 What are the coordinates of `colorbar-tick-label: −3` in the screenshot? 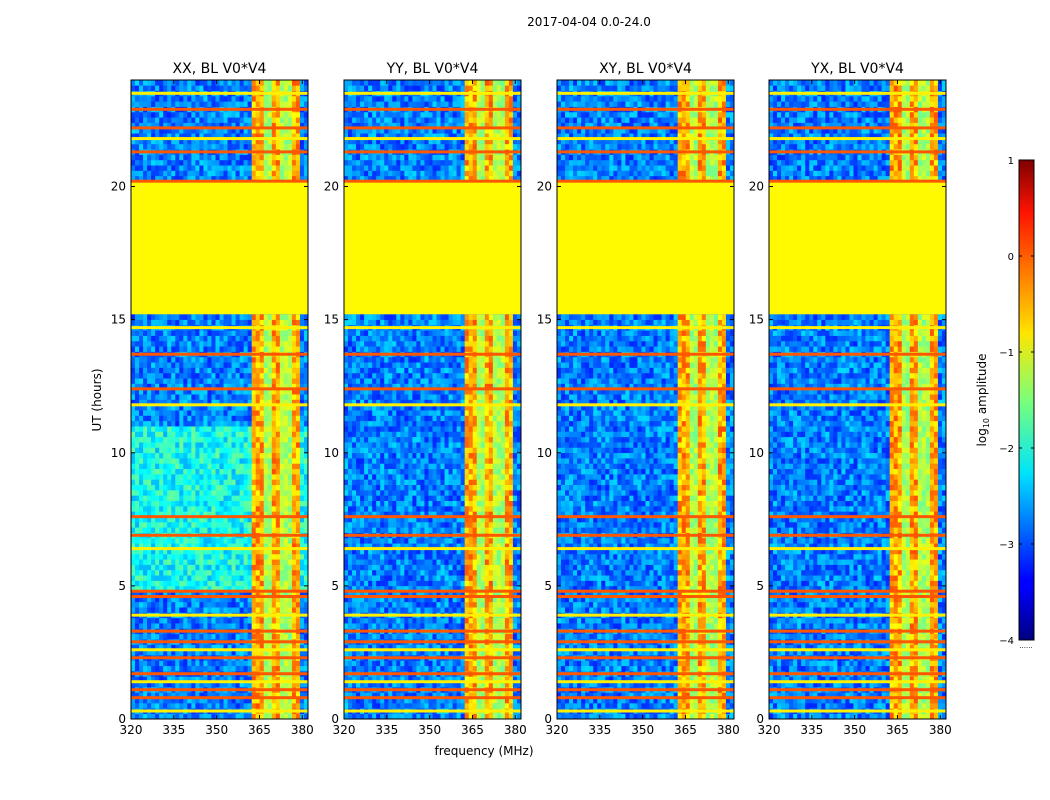 It's located at (1006, 545).